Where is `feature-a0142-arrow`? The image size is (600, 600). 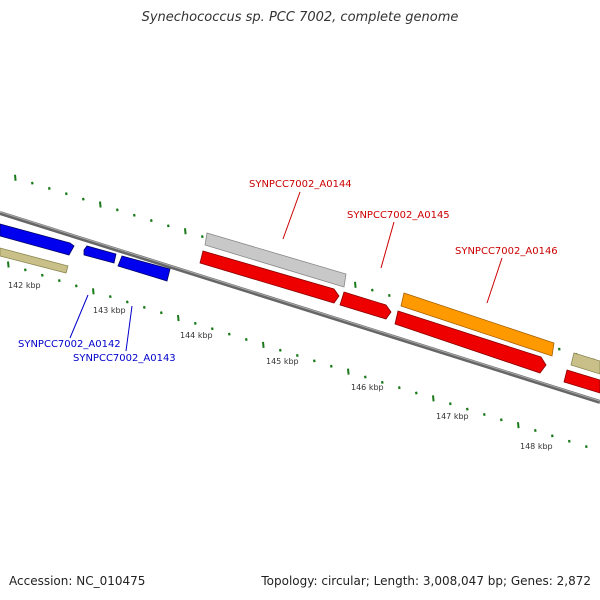
feature-a0142-arrow is located at coordinates (37, 239).